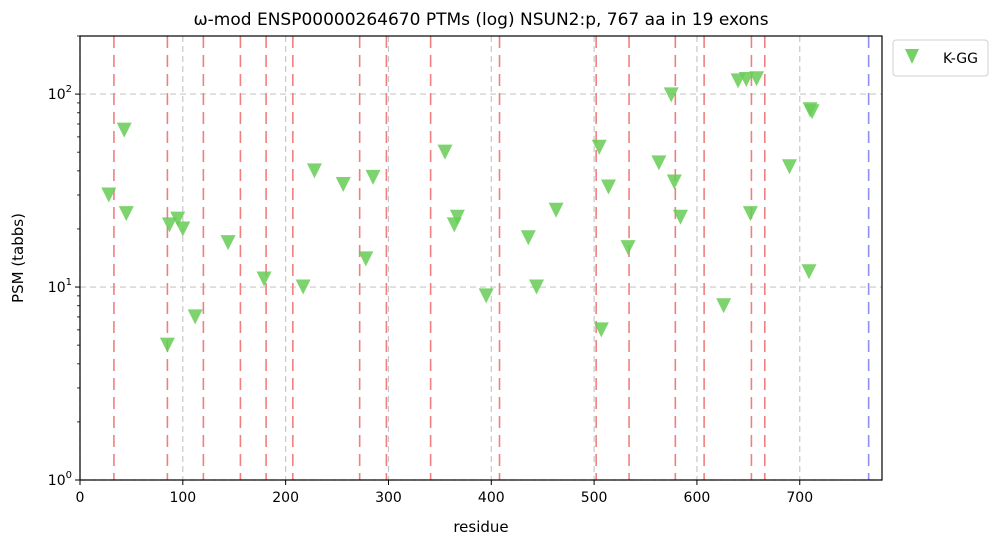 The image size is (1000, 547). I want to click on x-tick-label: 200, so click(285, 498).